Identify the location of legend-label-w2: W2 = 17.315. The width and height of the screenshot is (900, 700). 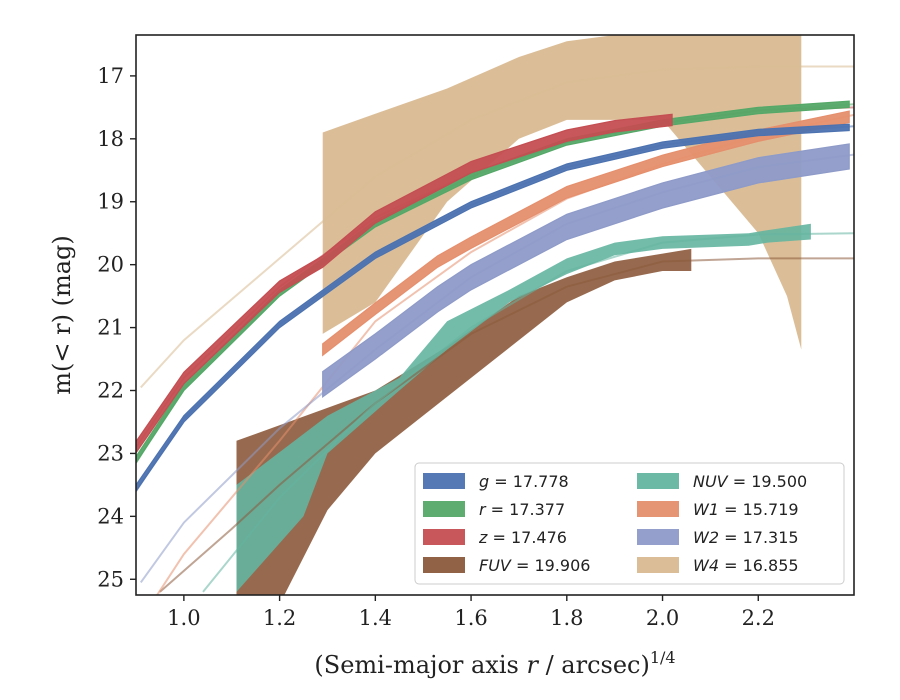
(746, 537).